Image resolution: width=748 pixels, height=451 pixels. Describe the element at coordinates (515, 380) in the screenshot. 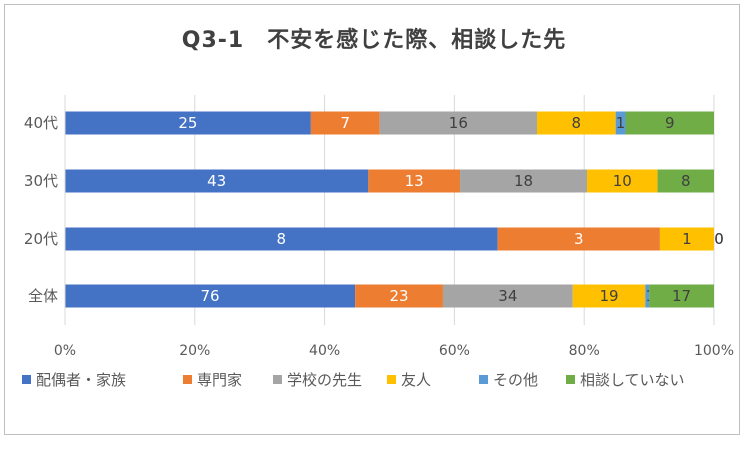

I see `legend-label: その他` at that location.